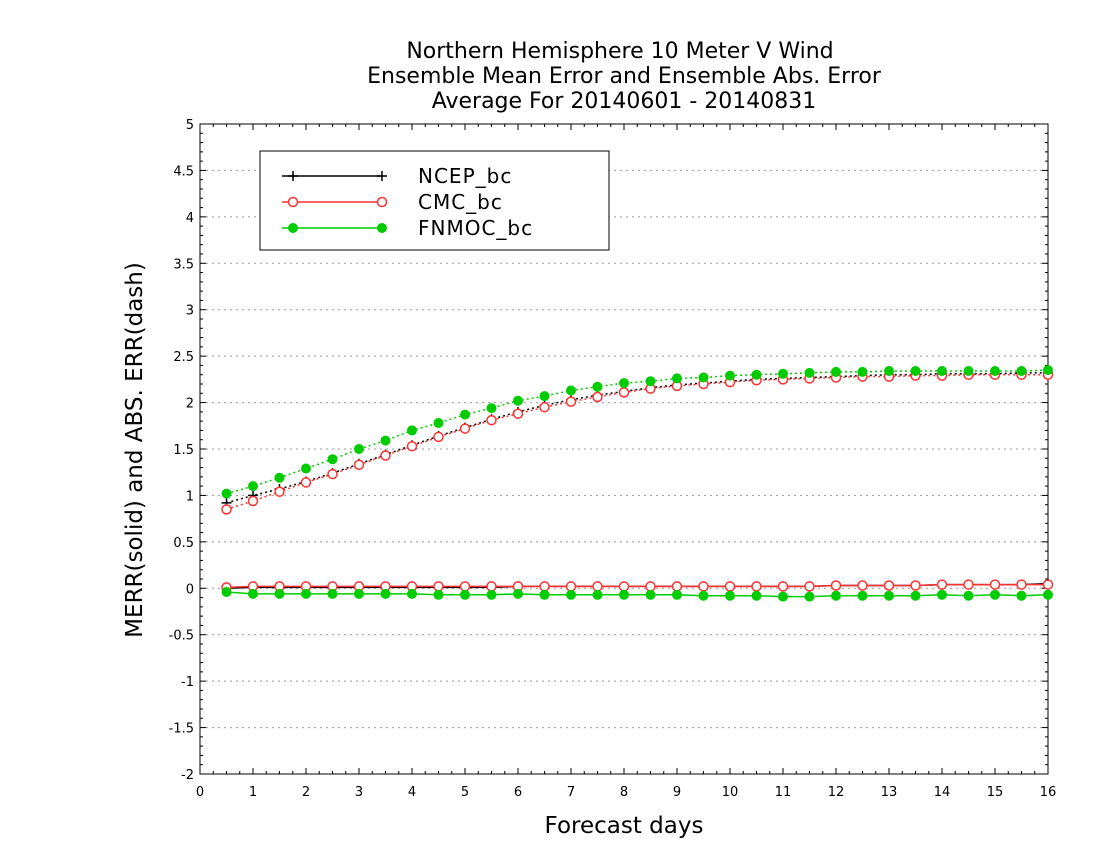 This screenshot has height=850, width=1100. I want to click on x-axis-label: Forecast days, so click(624, 826).